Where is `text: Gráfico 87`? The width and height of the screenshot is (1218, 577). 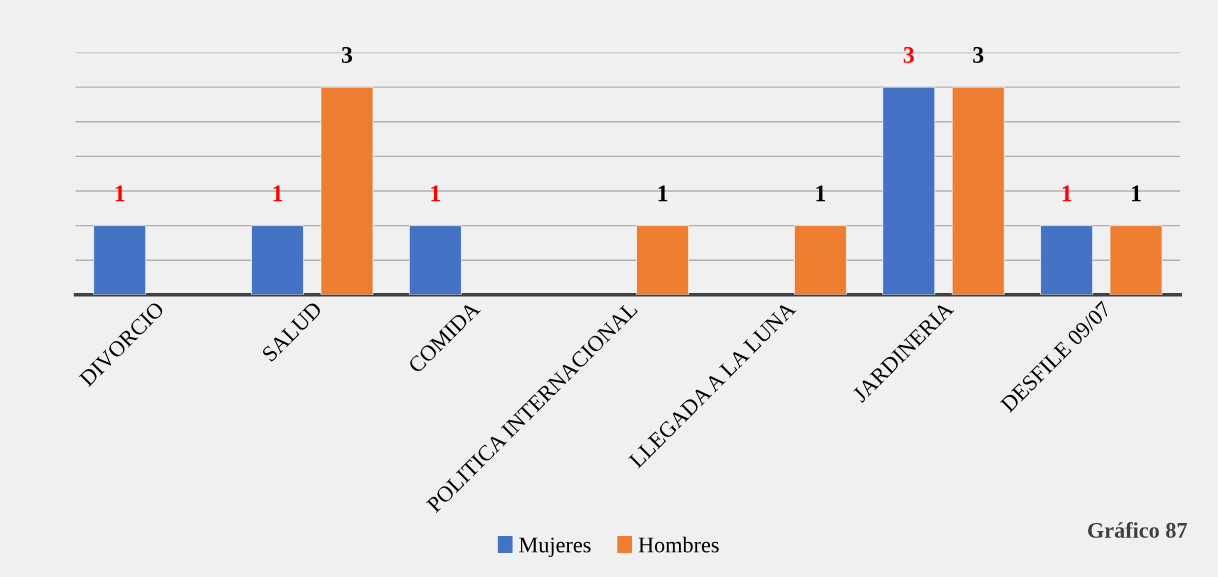
text: Gráfico 87 is located at coordinates (1138, 530).